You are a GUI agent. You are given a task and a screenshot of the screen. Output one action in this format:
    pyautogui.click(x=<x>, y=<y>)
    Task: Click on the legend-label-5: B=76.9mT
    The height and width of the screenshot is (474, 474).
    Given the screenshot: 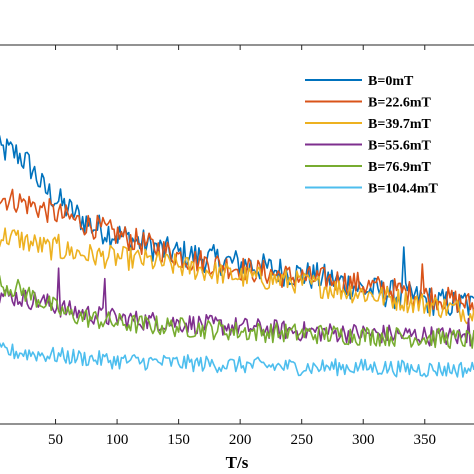 What is the action you would take?
    pyautogui.click(x=399, y=167)
    